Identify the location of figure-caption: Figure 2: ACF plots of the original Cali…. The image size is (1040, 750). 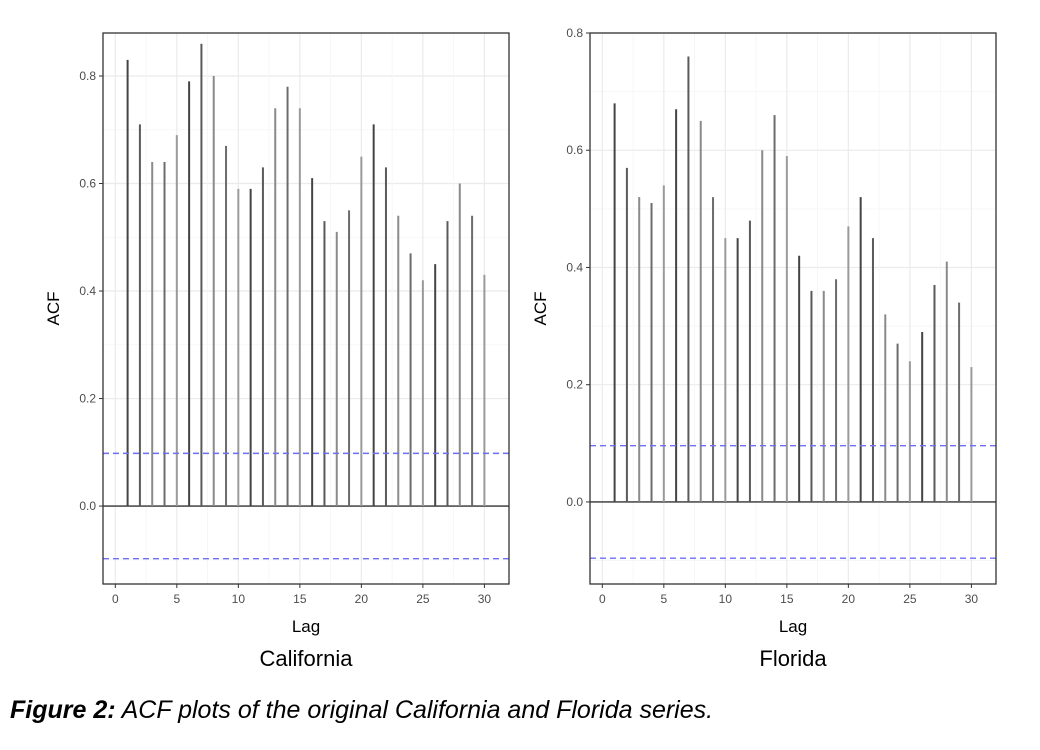
(361, 710).